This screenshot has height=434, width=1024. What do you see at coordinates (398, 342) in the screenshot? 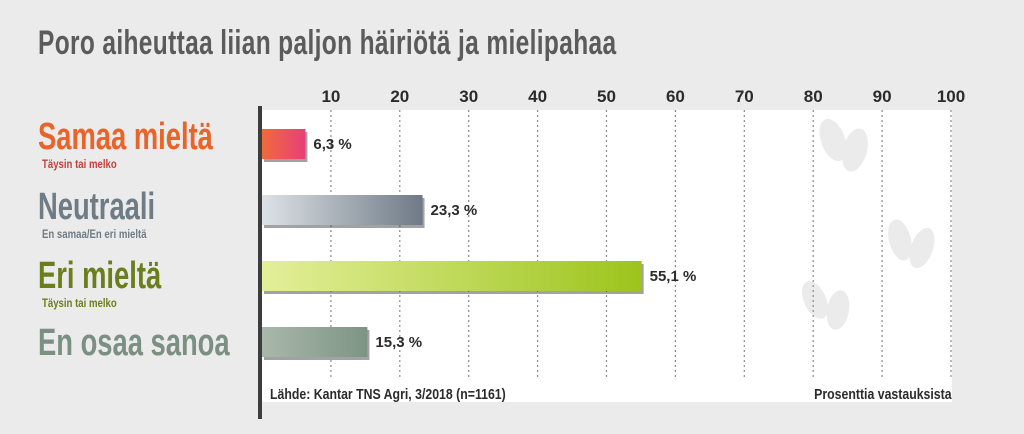
I see `value-label: 15,3 %` at bounding box center [398, 342].